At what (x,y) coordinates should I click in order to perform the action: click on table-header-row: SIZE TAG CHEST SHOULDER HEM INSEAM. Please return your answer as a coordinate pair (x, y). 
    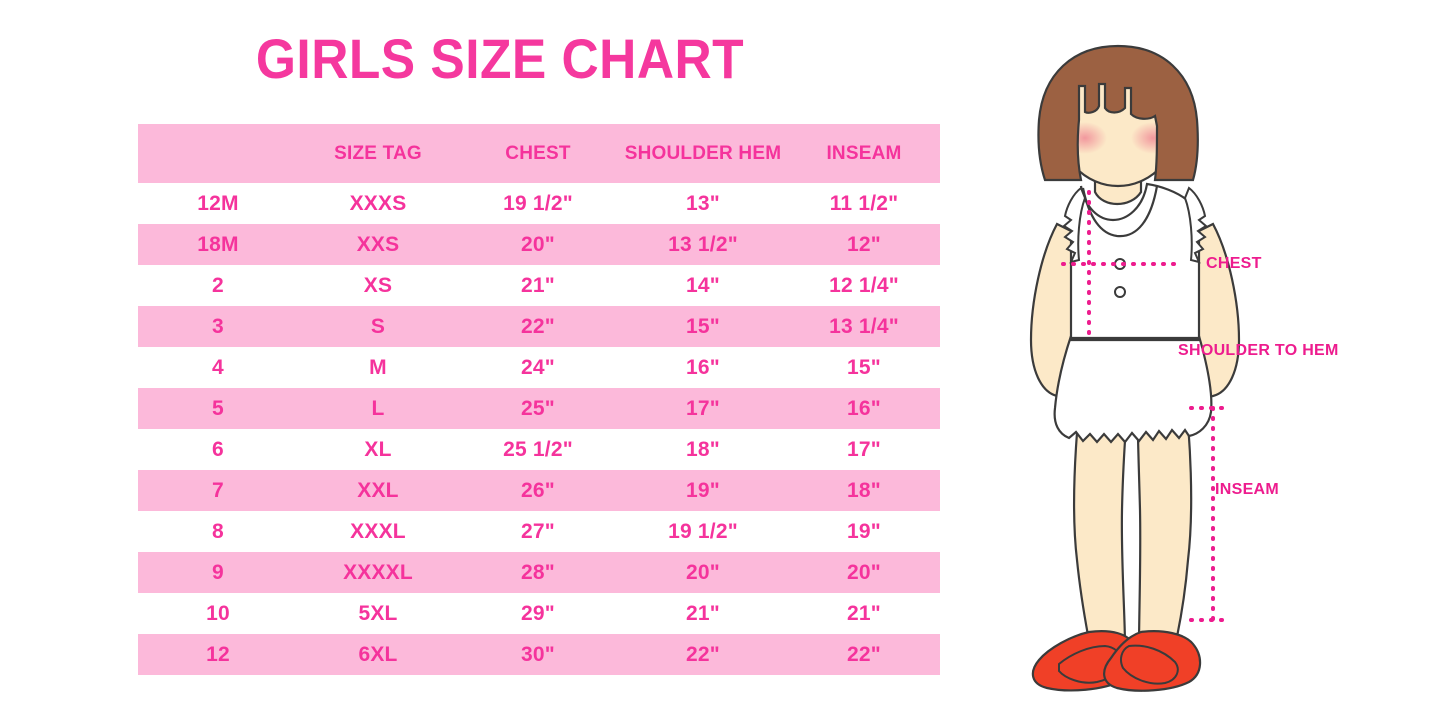
    Looking at the image, I should click on (539, 153).